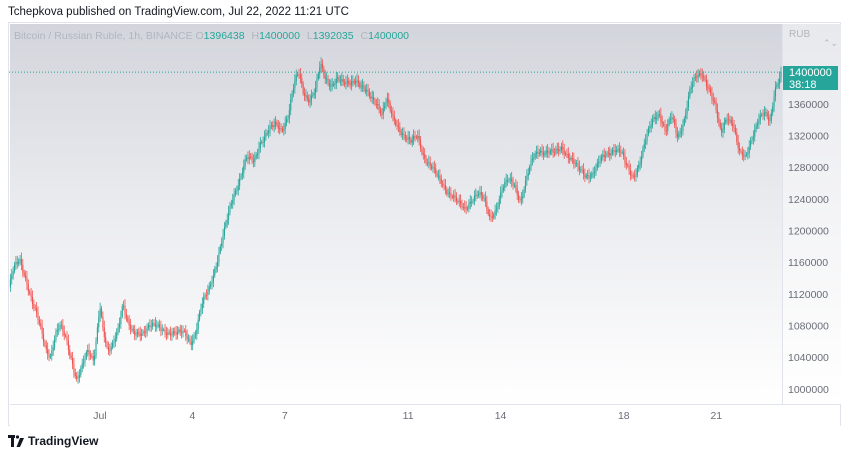 This screenshot has height=456, width=850. I want to click on last-price-label: 1400000 38:18, so click(810, 78).